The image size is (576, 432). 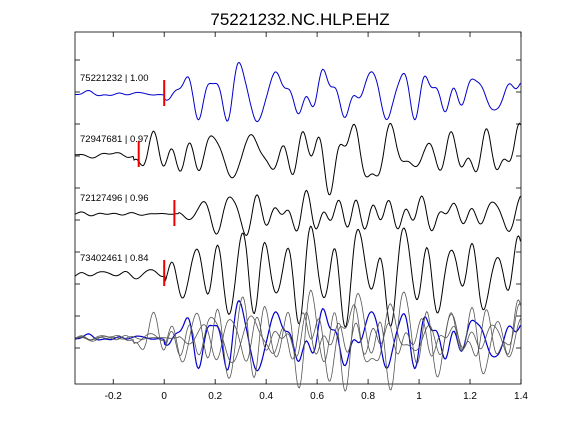 I want to click on trace-label-73402461: 73402461 | 0.84, so click(x=114, y=258).